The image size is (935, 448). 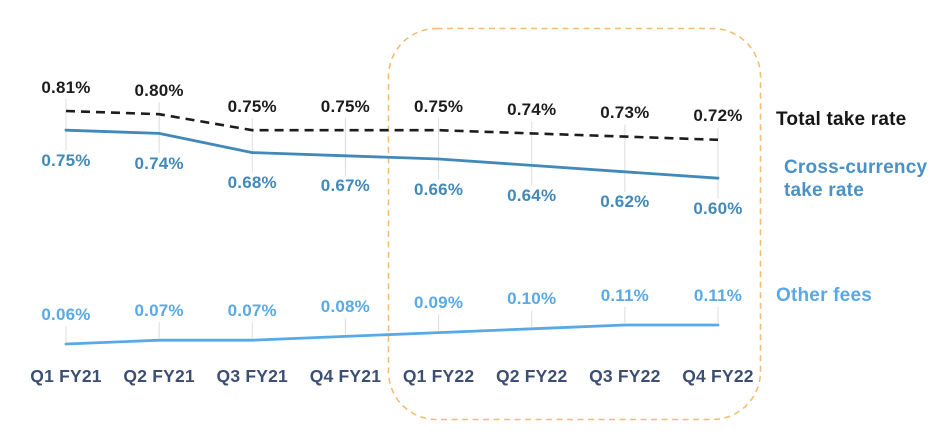 I want to click on cross-currency-take-rate-value-label: 0.75%, so click(x=66, y=160).